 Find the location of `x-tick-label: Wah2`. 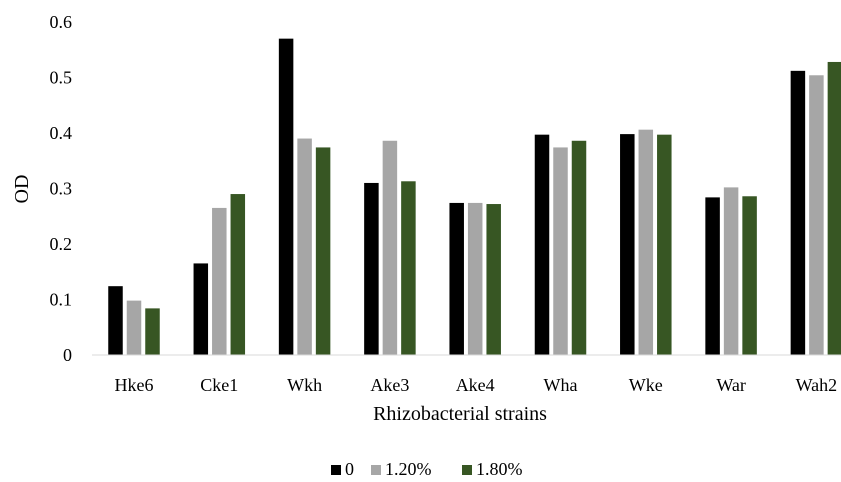

x-tick-label: Wah2 is located at coordinates (817, 385).